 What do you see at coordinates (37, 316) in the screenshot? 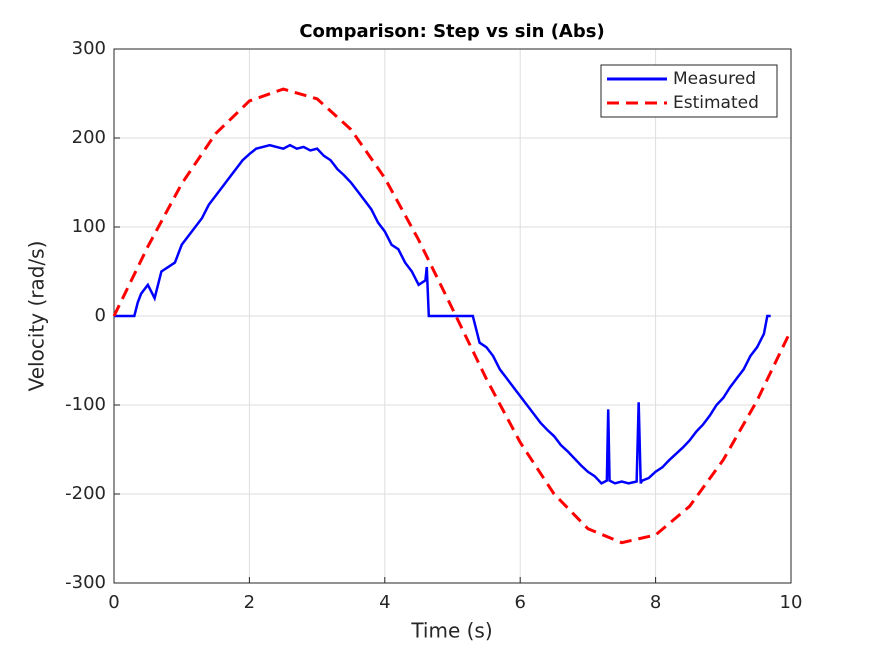
I see `y-axis-label: Velocity (rad/s)` at bounding box center [37, 316].